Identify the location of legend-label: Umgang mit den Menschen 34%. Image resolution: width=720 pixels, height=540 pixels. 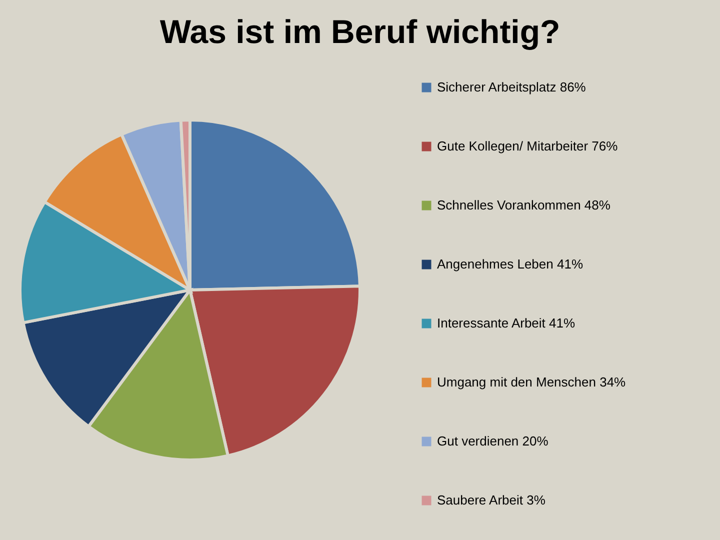
(531, 382).